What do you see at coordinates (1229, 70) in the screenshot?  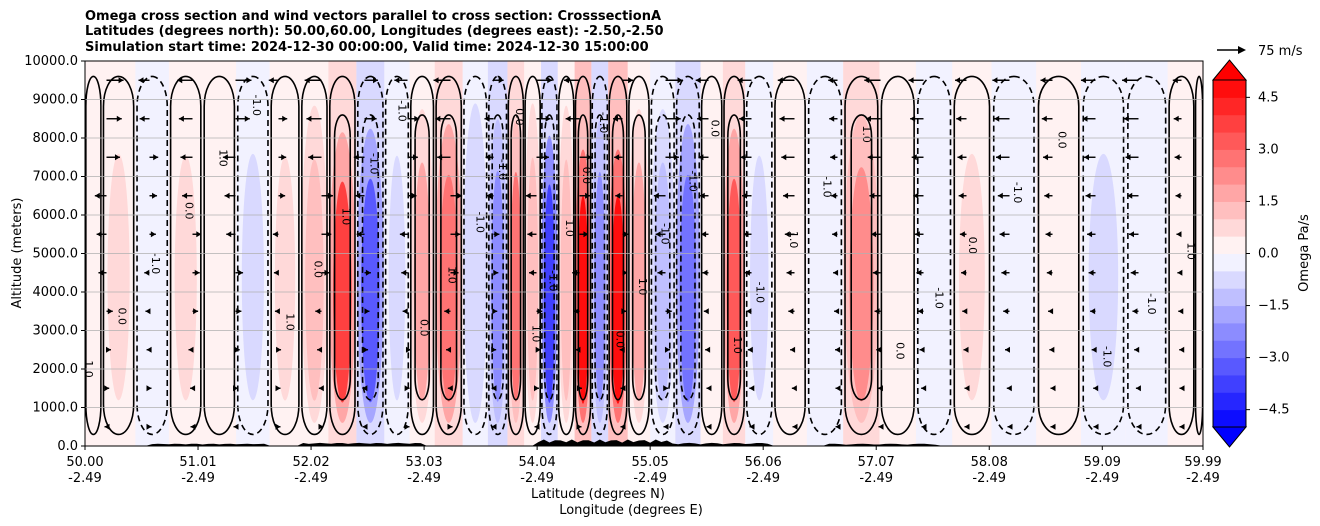 I see `colorbar-extend-max` at bounding box center [1229, 70].